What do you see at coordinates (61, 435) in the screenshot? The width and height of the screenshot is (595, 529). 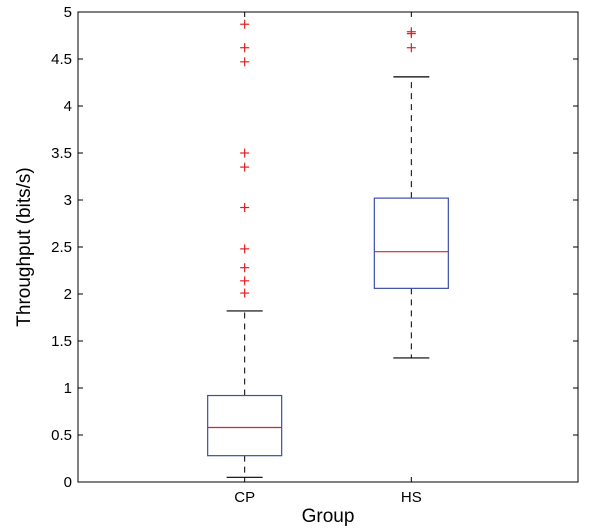 I see `y-tick-label: 0.5` at bounding box center [61, 435].